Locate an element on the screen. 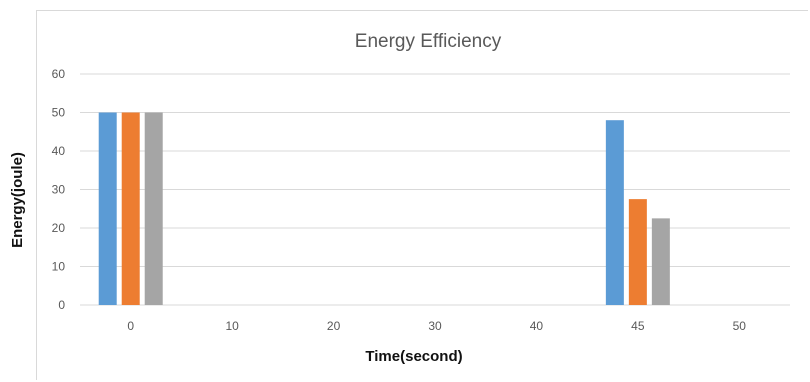 The image size is (810, 382). y-tick-label: 30 is located at coordinates (59, 190).